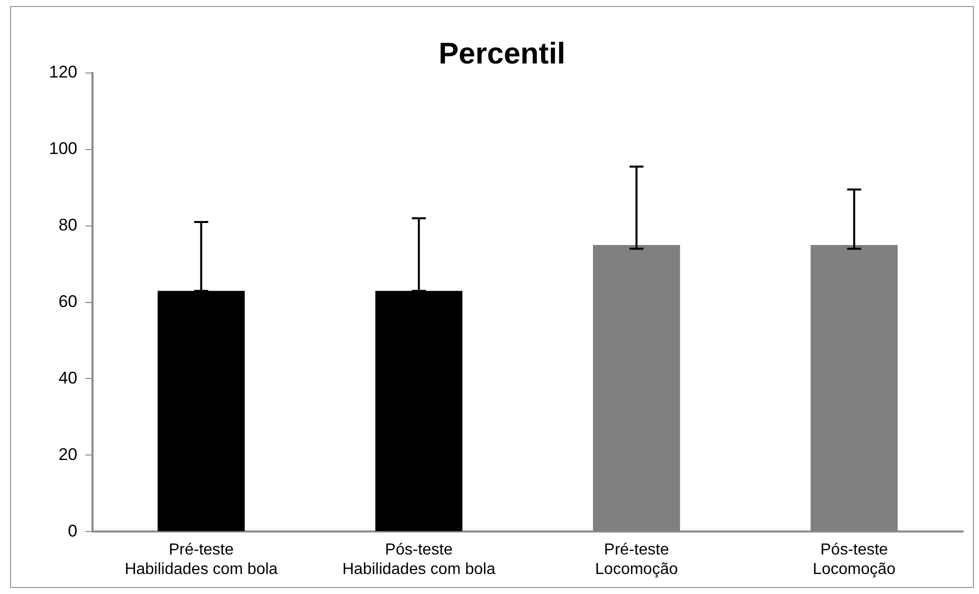 This screenshot has width=979, height=594. I want to click on x-tick-label: Pré-teste Locomoção, so click(636, 560).